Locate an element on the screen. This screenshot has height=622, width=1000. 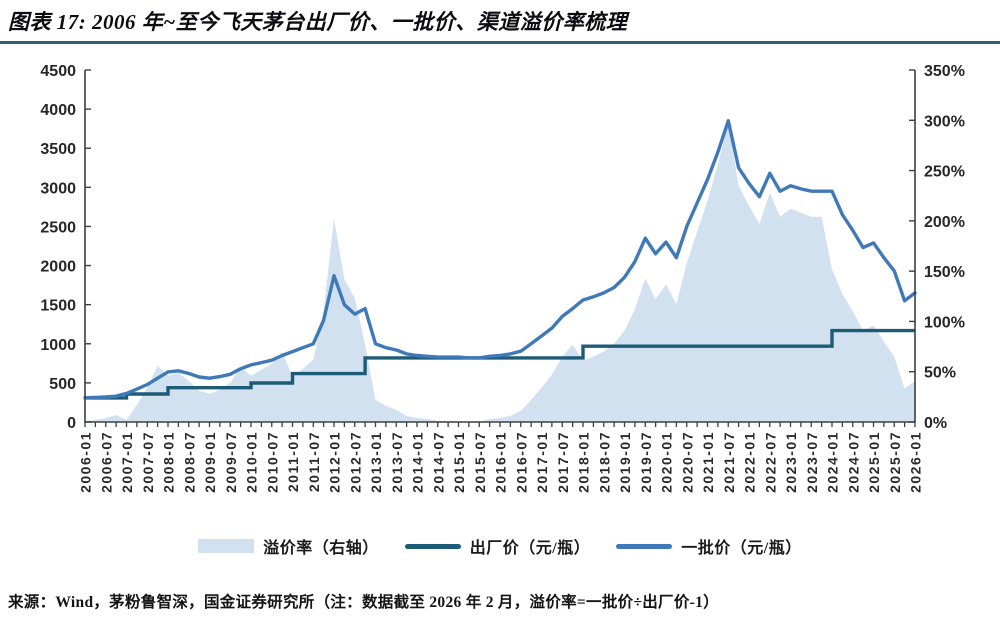
left-axis-tick-label: 3000 is located at coordinates (58, 188).